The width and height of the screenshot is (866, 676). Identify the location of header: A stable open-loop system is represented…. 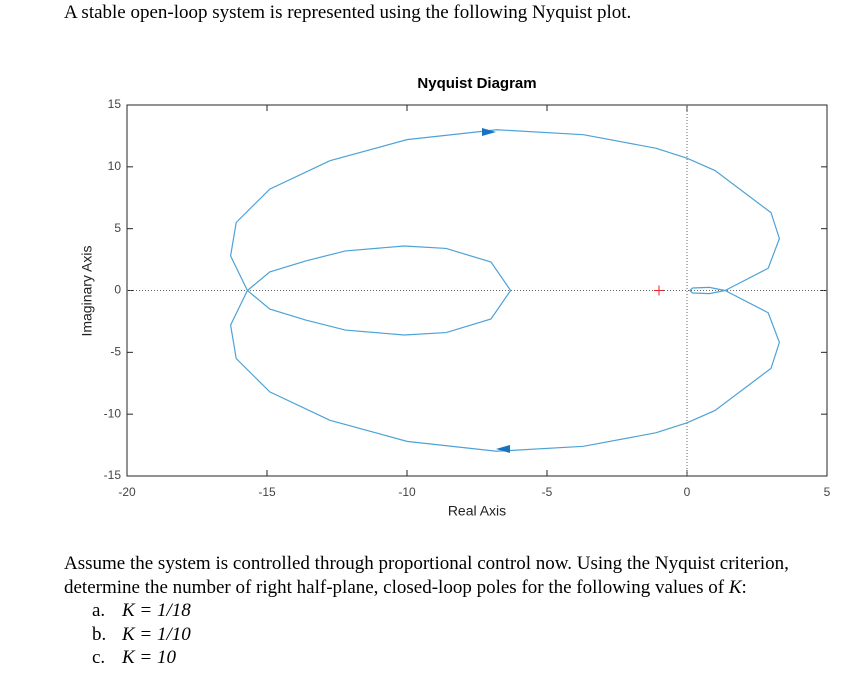
(348, 12).